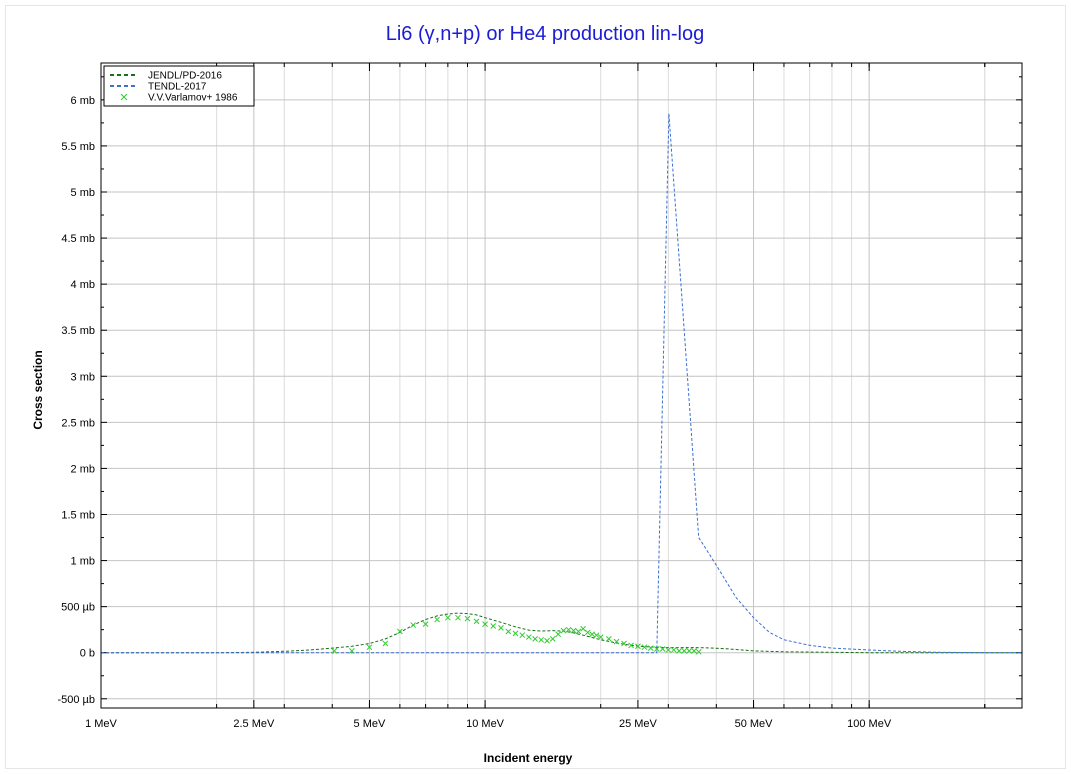  Describe the element at coordinates (83, 377) in the screenshot. I see `y-tick-label: 3 mb` at that location.